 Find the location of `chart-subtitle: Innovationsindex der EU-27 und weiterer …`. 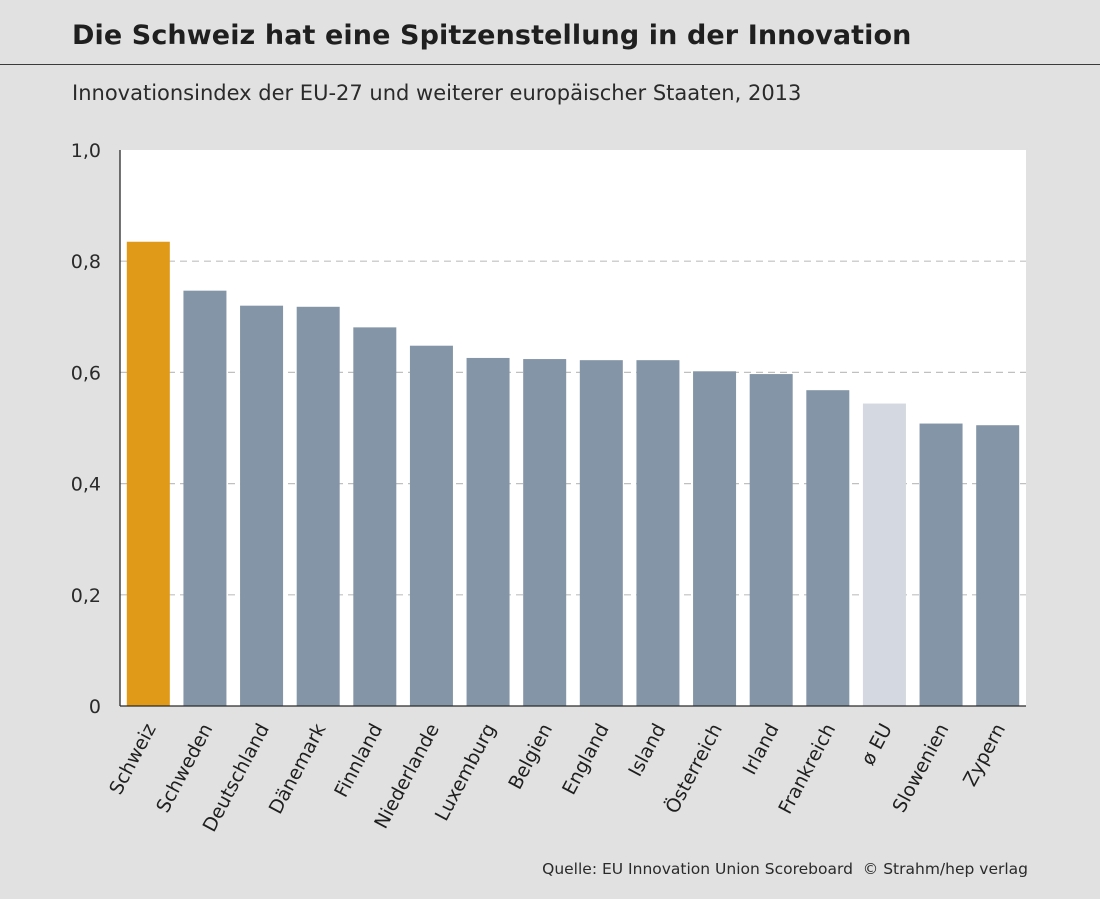

chart-subtitle: Innovationsindex der EU-27 und weiterer … is located at coordinates (437, 93).